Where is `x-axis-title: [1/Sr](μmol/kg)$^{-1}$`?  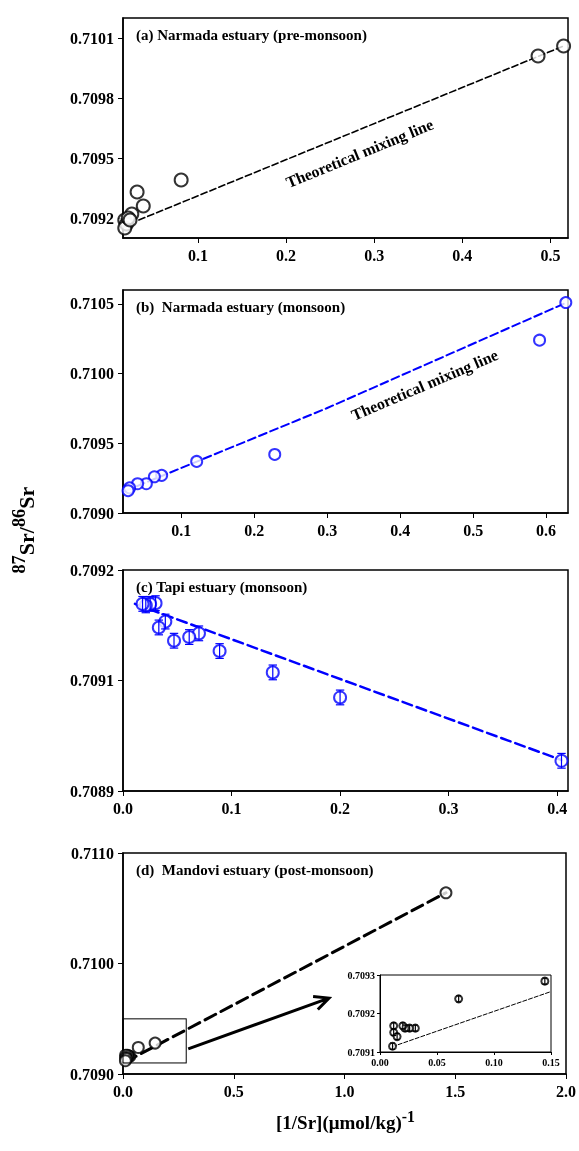
x-axis-title: [1/Sr](μmol/kg)$^{-1}$ is located at coordinates (345, 1121).